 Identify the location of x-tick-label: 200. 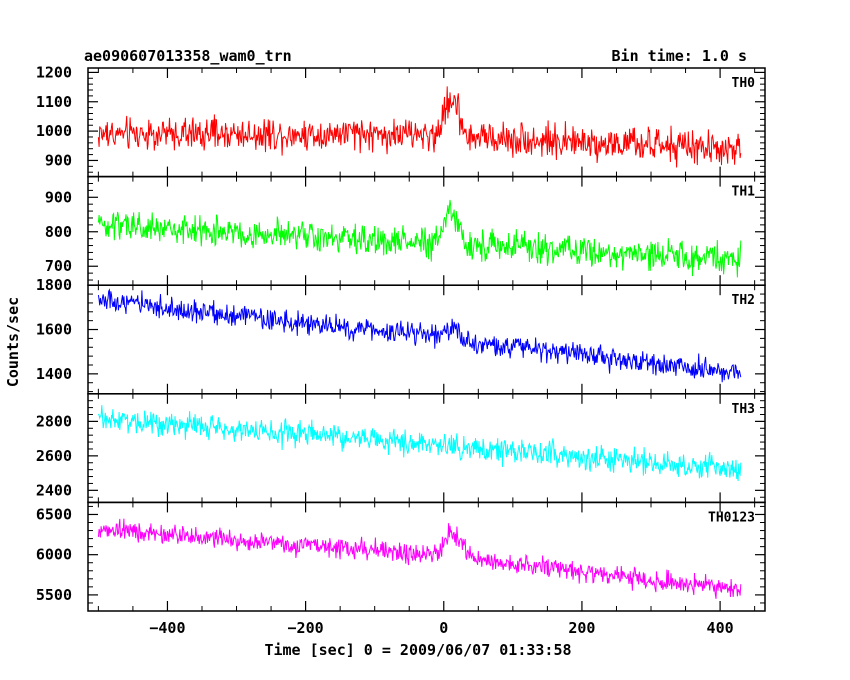
(581, 628).